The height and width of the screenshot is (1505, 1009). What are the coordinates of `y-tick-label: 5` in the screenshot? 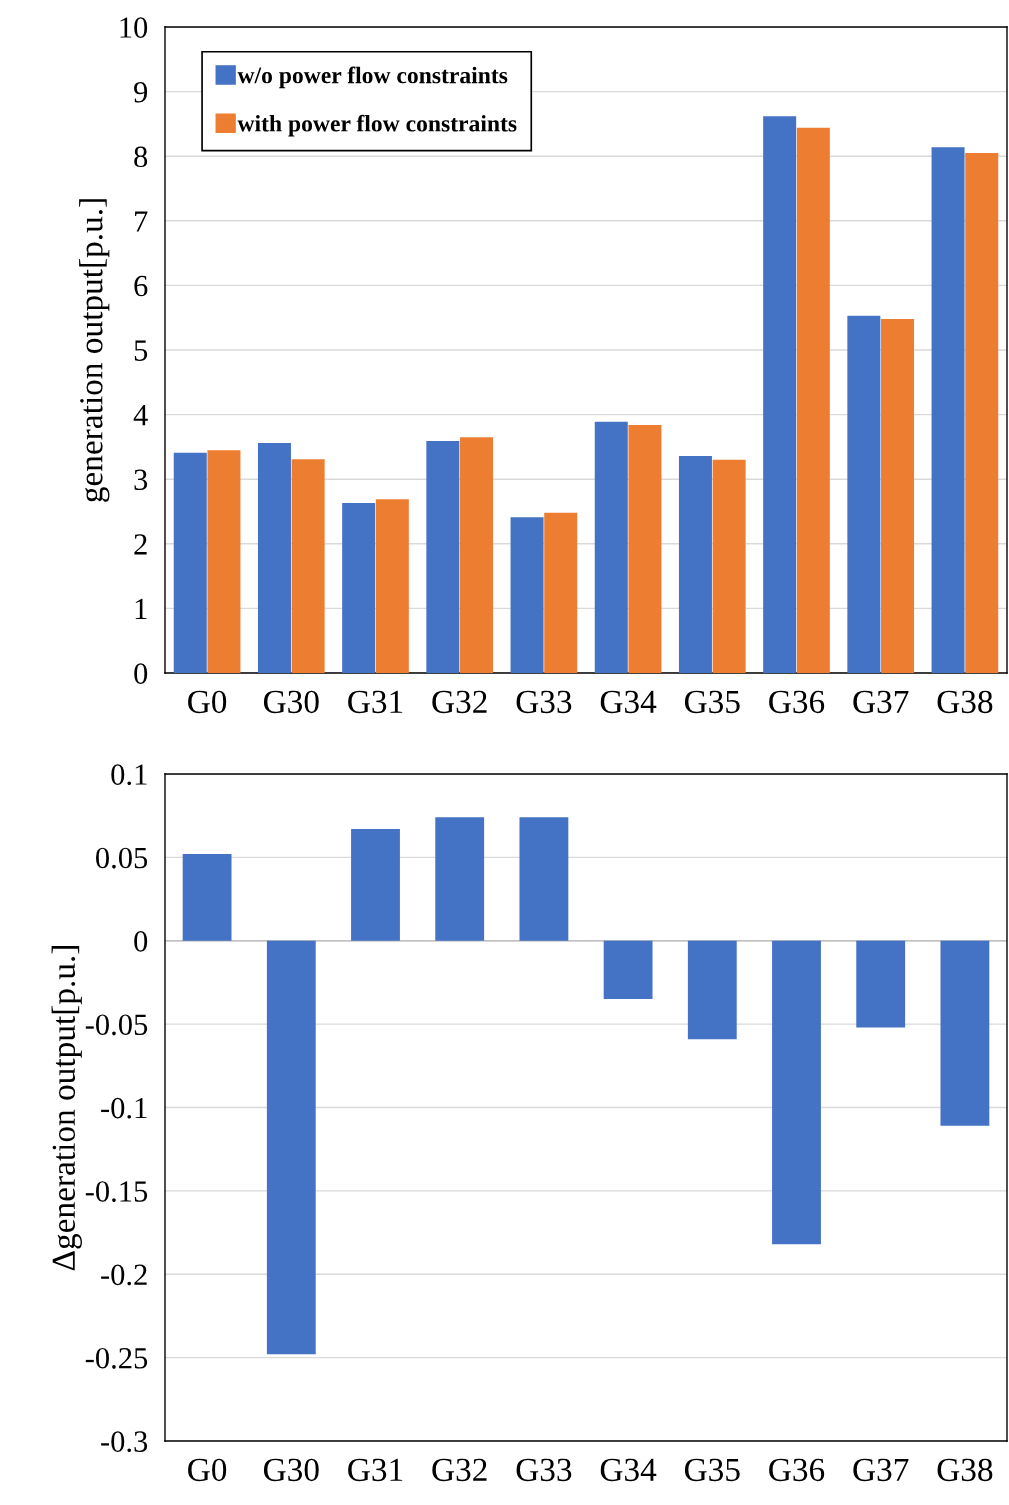 It's located at (141, 350).